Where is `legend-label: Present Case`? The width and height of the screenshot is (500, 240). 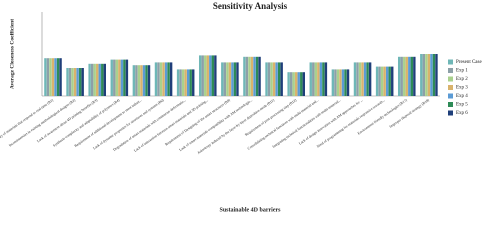
legend-label: Present Case is located at coordinates (469, 62).